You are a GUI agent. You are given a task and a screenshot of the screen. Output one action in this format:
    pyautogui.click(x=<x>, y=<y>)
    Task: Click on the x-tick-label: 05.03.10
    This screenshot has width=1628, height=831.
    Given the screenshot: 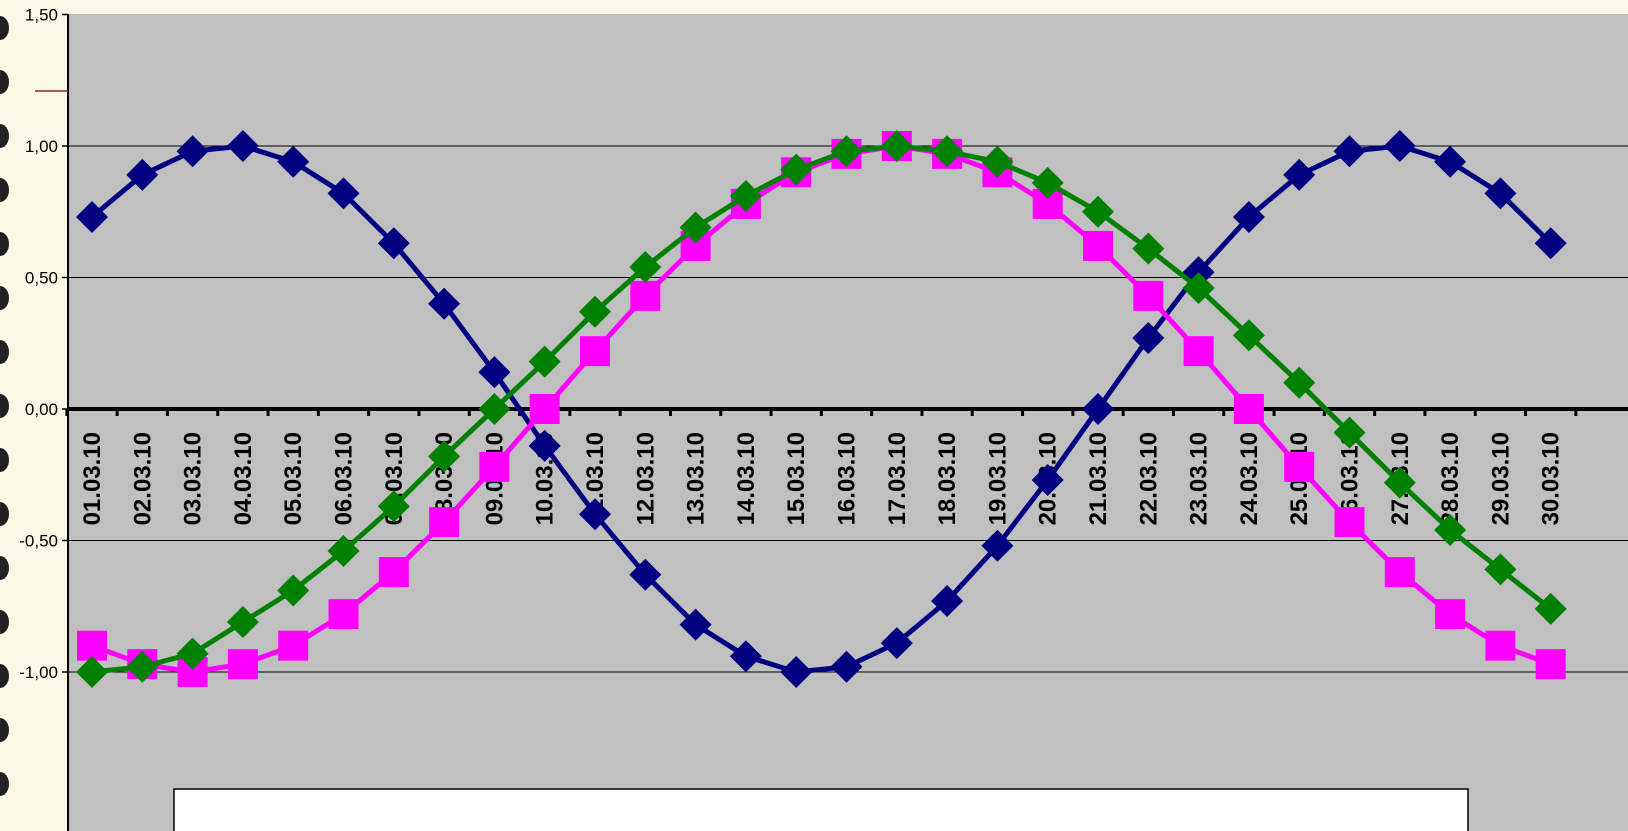 What is the action you would take?
    pyautogui.click(x=293, y=478)
    